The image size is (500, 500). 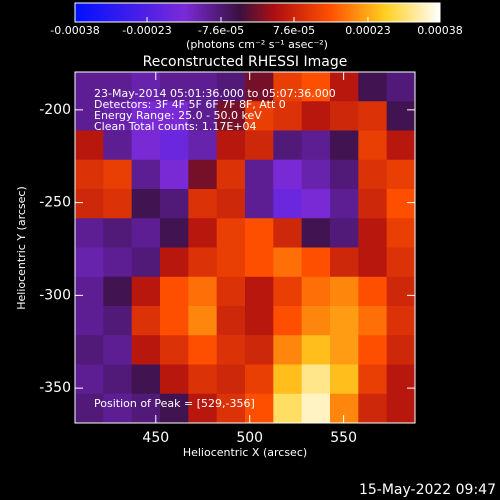 What do you see at coordinates (257, 12) in the screenshot?
I see `colorbar` at bounding box center [257, 12].